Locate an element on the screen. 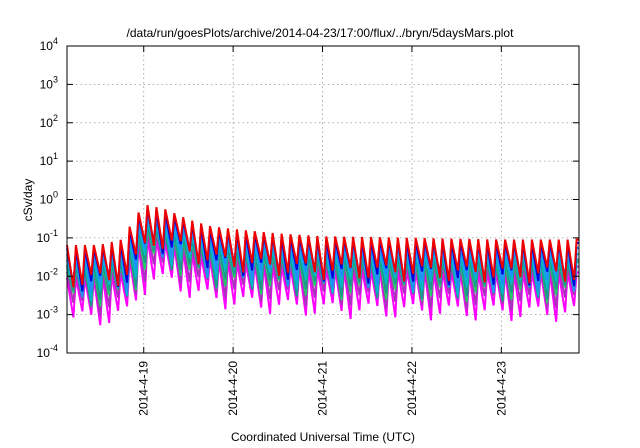 Image resolution: width=640 pixels, height=448 pixels. y-tick-label: 10⁴ is located at coordinates (49, 44).